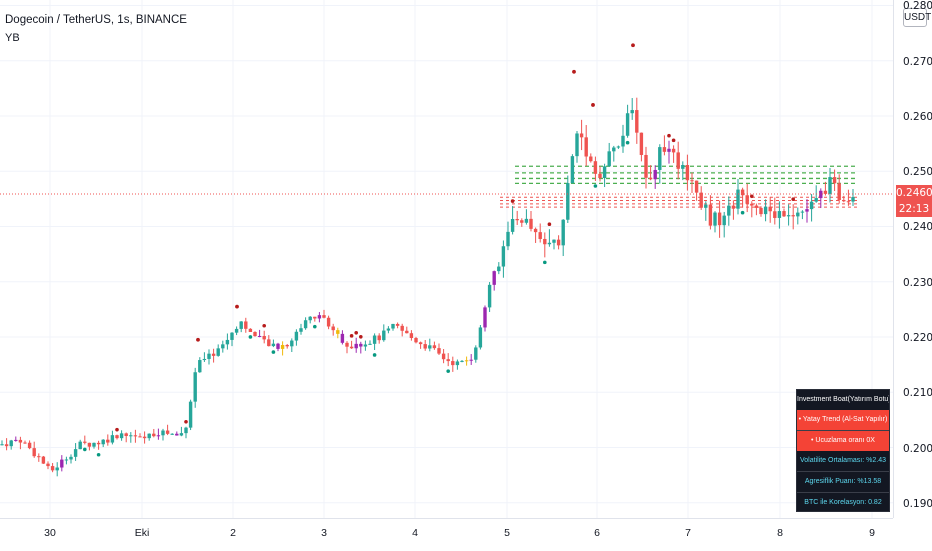  What do you see at coordinates (50, 533) in the screenshot?
I see `time-tick: 30` at bounding box center [50, 533].